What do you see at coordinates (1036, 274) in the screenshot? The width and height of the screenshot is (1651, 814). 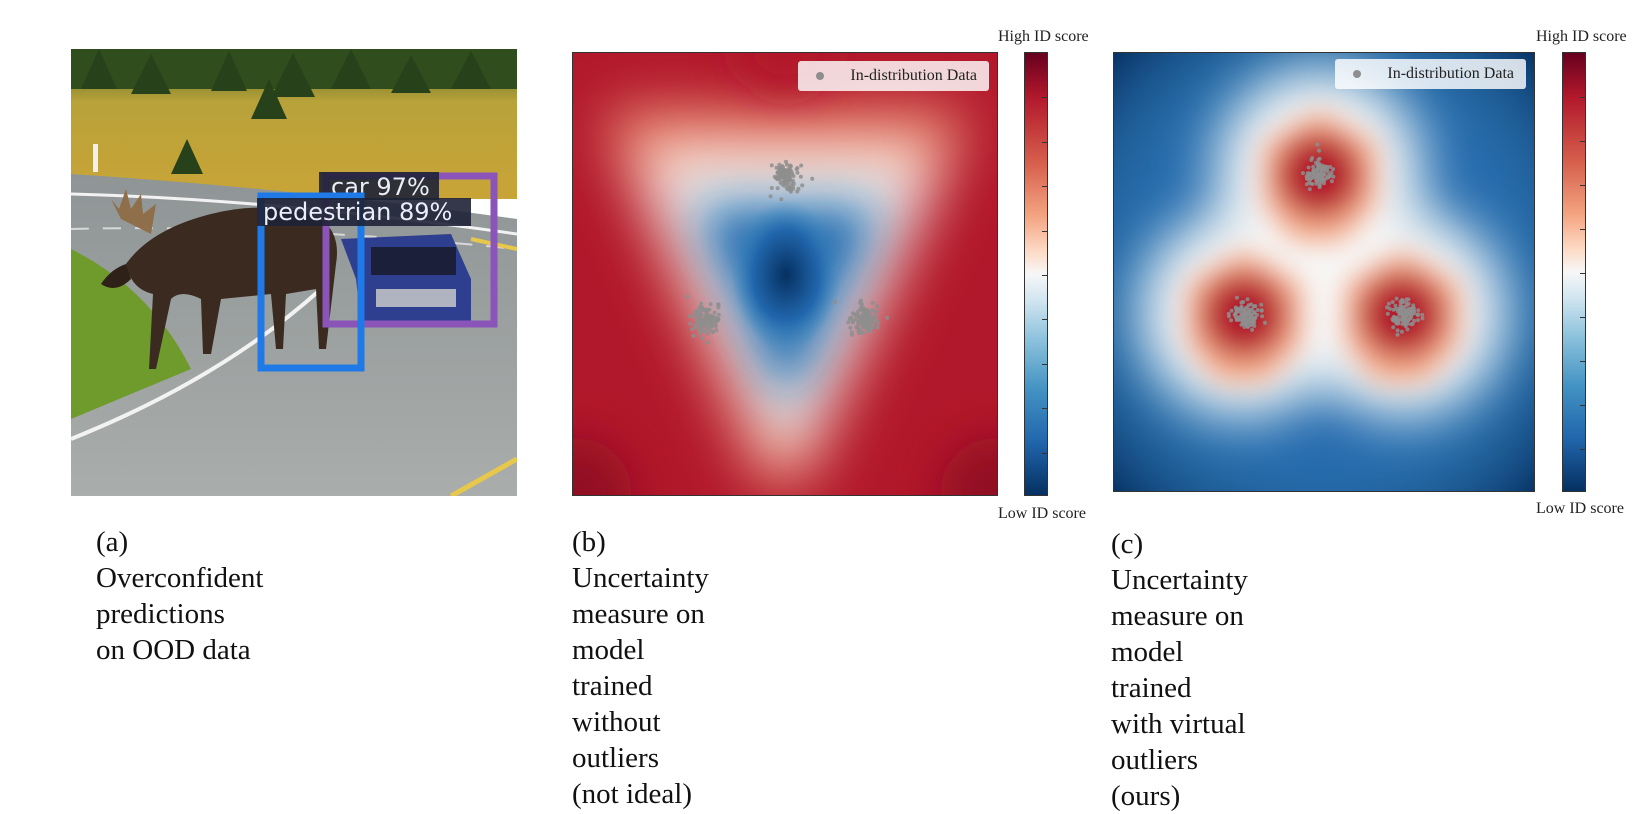 I see `colorbar-b` at bounding box center [1036, 274].